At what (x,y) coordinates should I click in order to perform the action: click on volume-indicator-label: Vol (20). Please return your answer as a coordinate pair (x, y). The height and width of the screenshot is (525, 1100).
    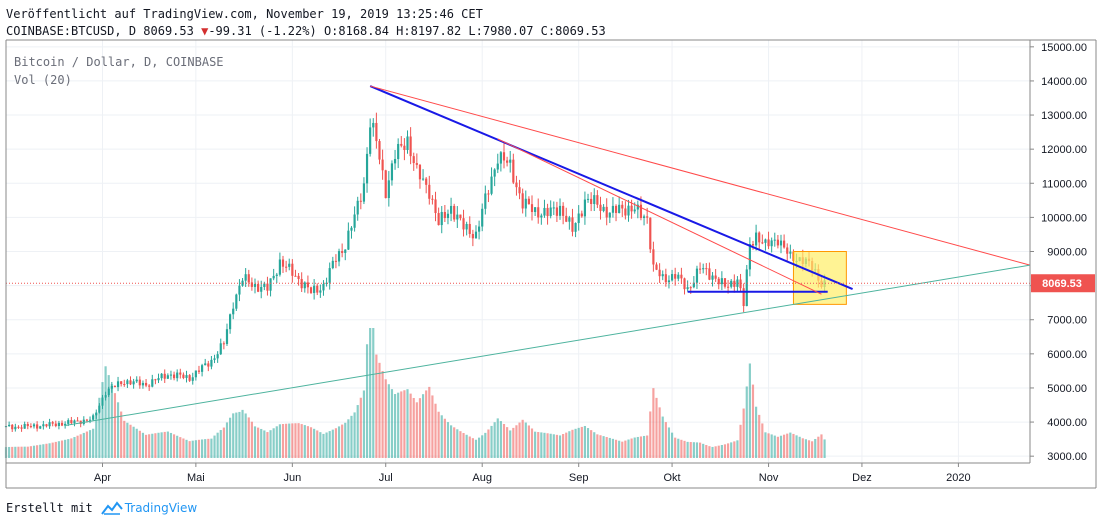
    Looking at the image, I should click on (43, 80).